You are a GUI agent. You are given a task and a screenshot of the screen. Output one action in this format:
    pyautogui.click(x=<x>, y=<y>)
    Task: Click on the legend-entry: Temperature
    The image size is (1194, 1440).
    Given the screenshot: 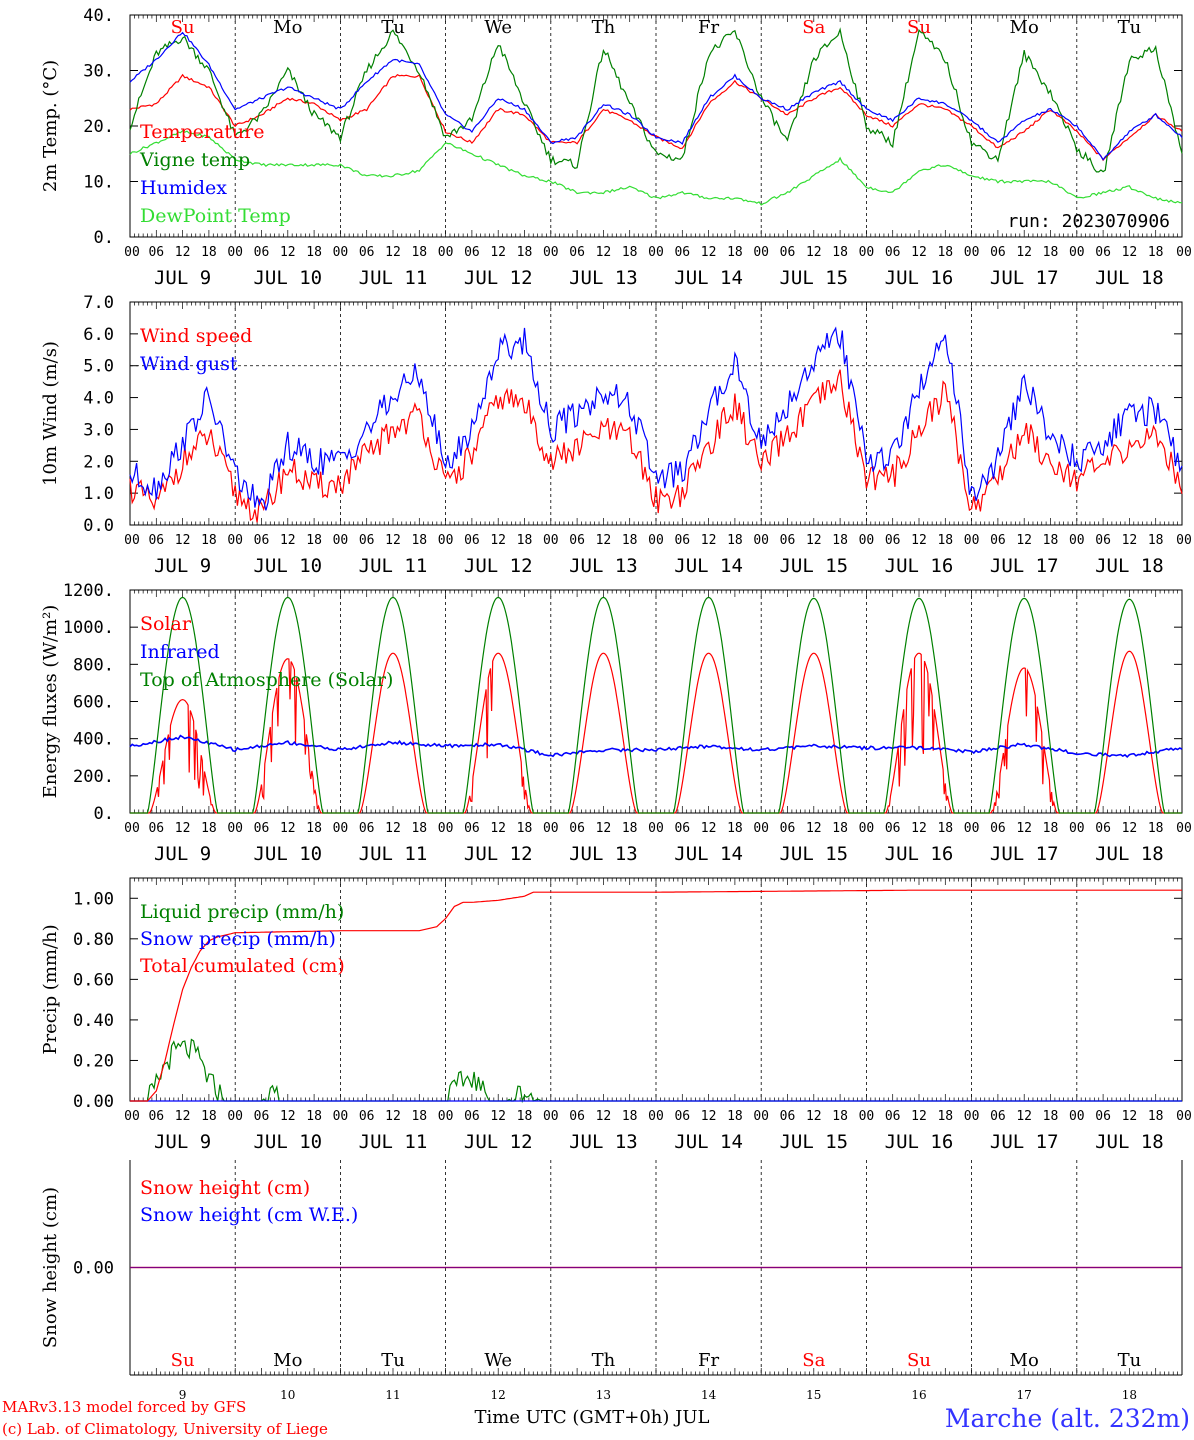 What is the action you would take?
    pyautogui.click(x=202, y=132)
    